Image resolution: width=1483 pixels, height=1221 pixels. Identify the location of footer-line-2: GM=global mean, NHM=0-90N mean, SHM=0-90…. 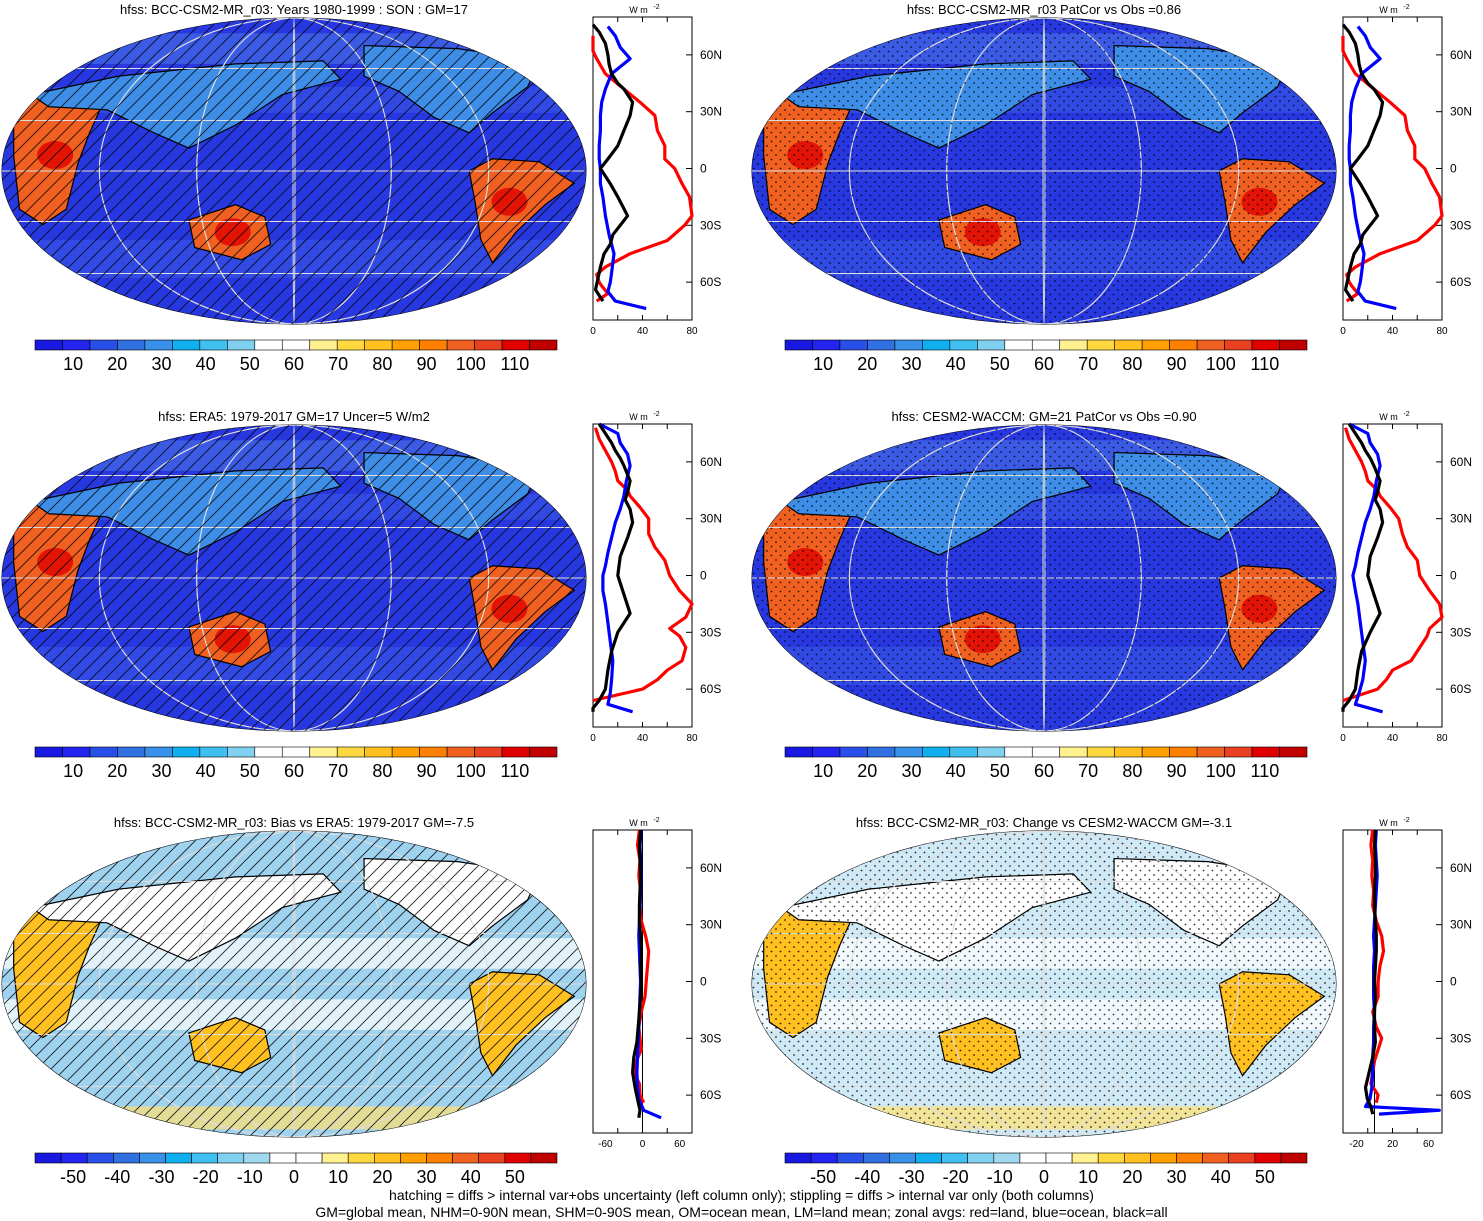
(741, 1212).